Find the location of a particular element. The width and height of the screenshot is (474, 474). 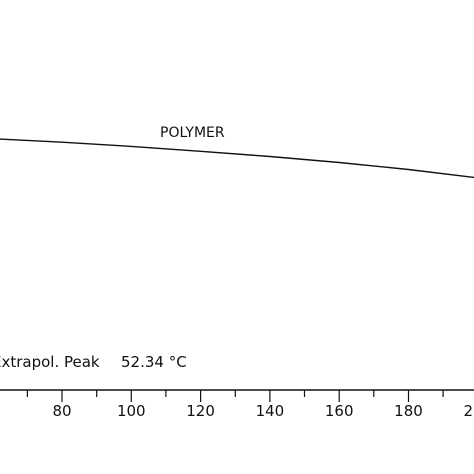

annotation-value: 52.34 °C is located at coordinates (154, 362).